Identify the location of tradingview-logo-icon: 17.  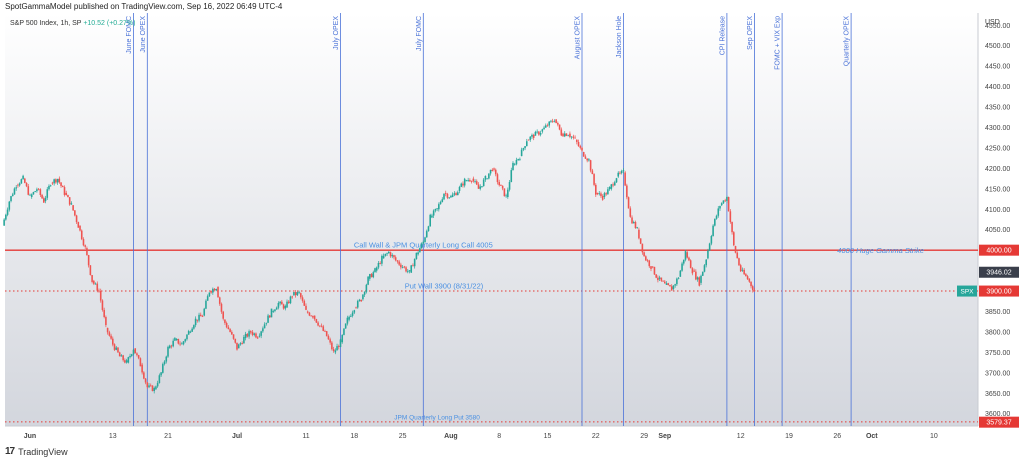
(10, 451).